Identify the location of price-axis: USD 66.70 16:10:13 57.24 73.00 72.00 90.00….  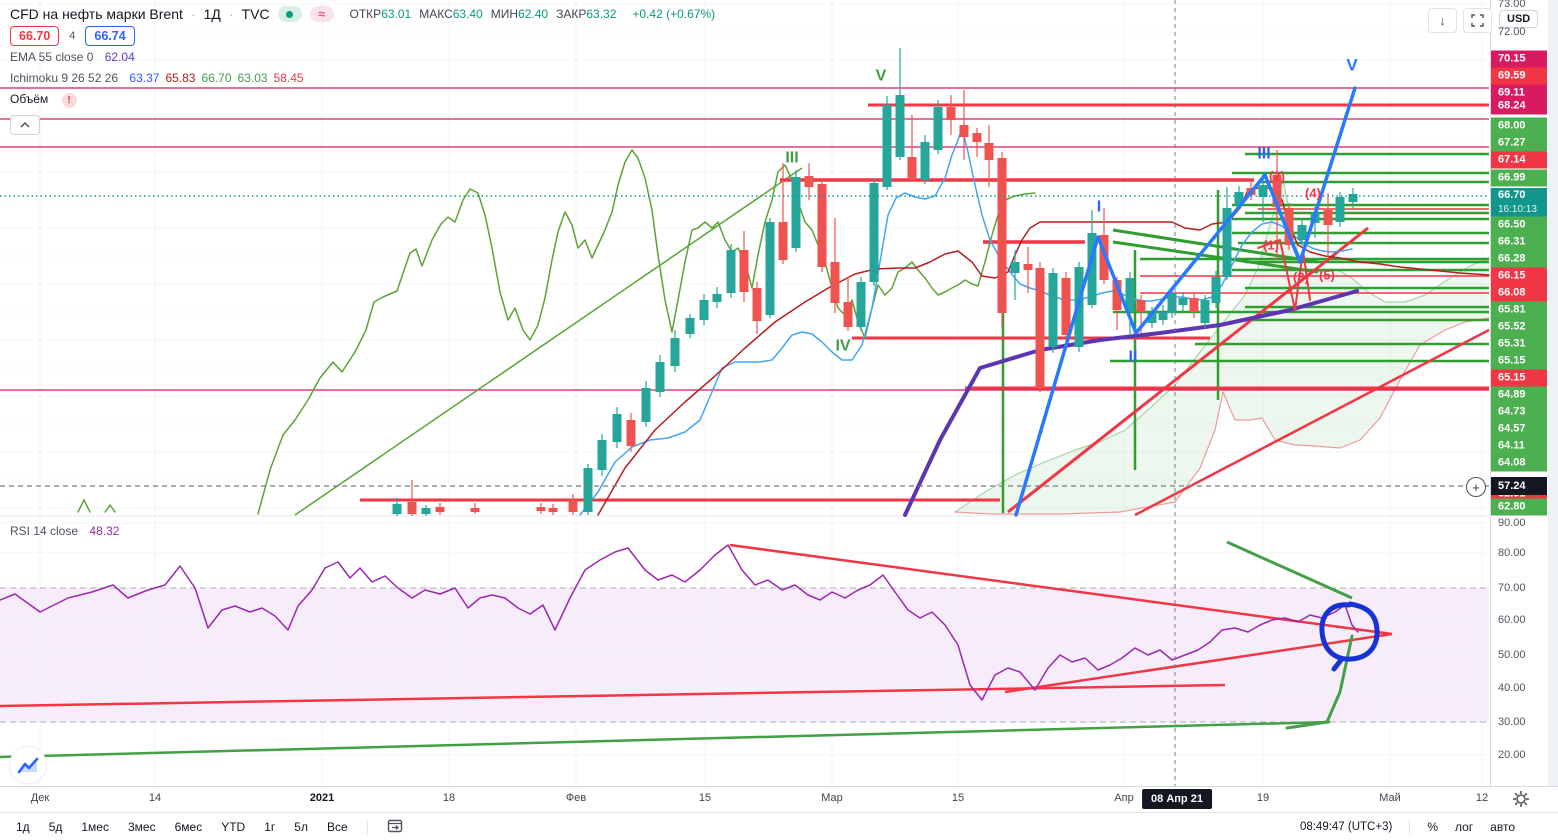
(1524, 393).